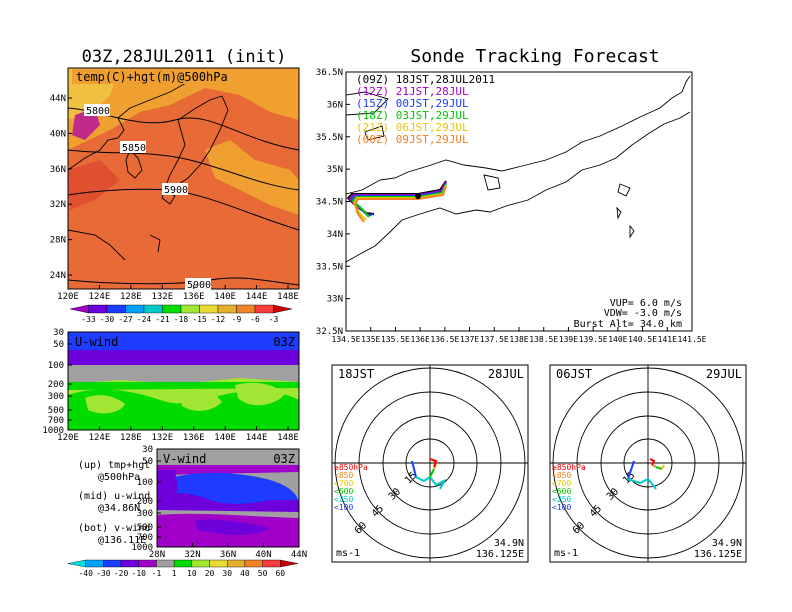  I want to click on polar-legend-item: <500, so click(561, 491).